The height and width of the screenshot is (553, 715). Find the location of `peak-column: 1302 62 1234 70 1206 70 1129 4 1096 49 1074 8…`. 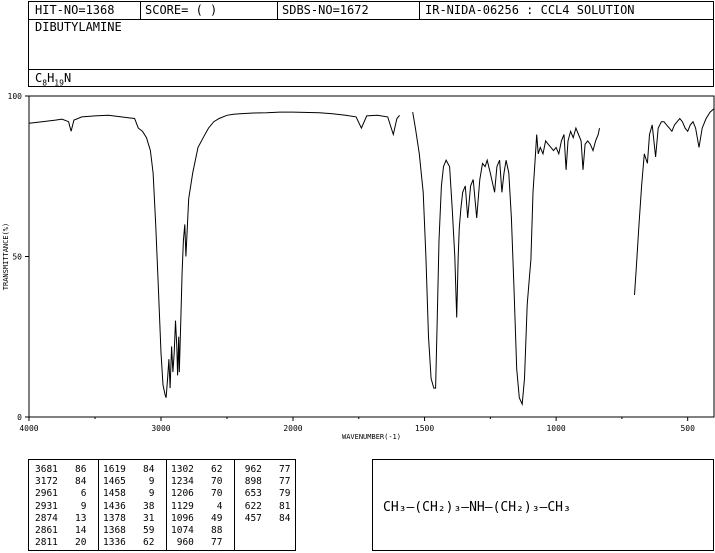

peak-column: 1302 62 1234 70 1206 70 1129 4 1096 49 1074 8… is located at coordinates (196, 506).